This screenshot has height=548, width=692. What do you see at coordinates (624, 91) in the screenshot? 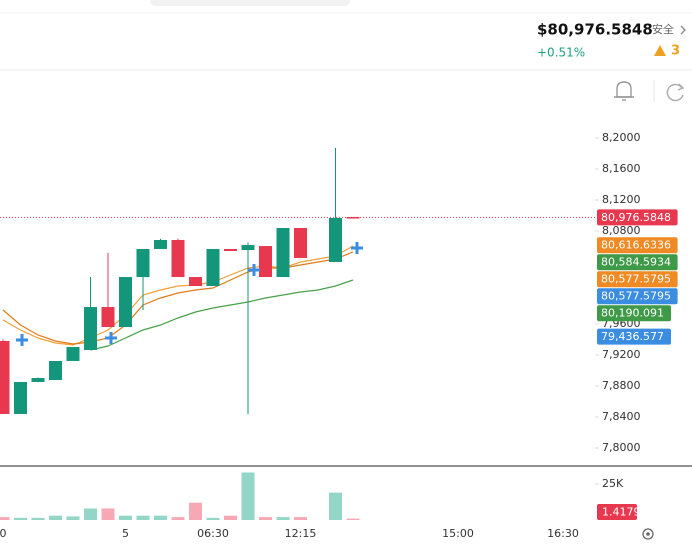
I see `bell-icon` at bounding box center [624, 91].